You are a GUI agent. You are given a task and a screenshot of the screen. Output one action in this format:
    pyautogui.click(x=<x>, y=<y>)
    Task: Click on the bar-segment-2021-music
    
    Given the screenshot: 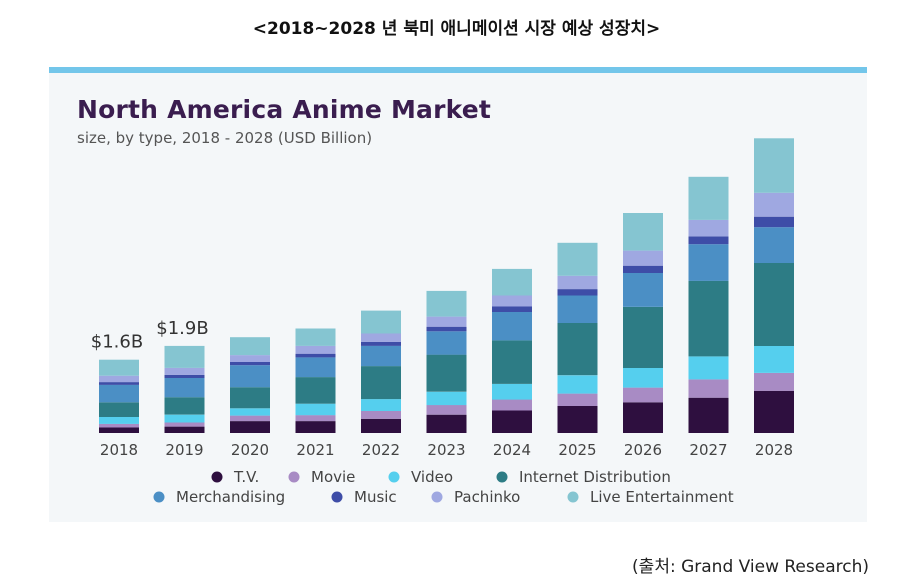 What is the action you would take?
    pyautogui.click(x=315, y=355)
    